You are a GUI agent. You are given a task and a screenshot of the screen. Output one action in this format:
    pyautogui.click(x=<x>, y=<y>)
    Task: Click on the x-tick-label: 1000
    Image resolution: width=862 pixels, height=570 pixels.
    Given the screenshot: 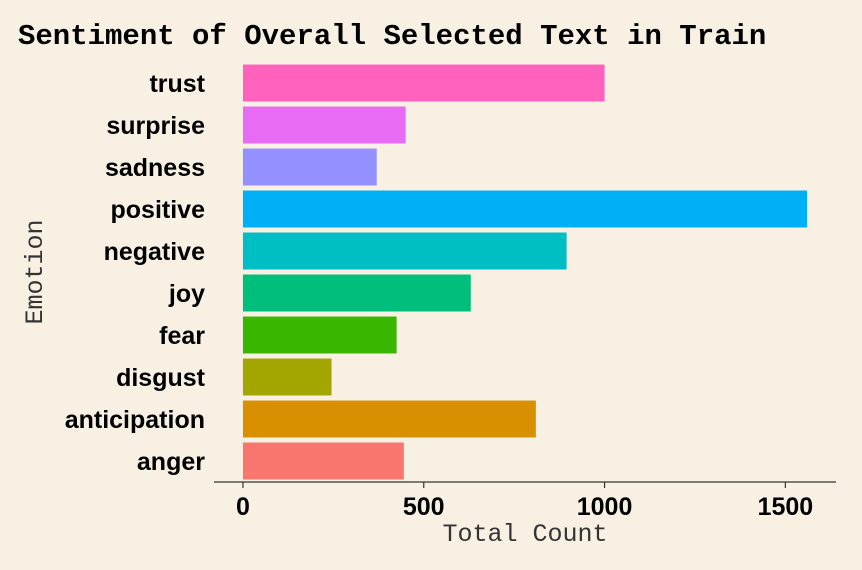 What is the action you would take?
    pyautogui.click(x=605, y=507)
    